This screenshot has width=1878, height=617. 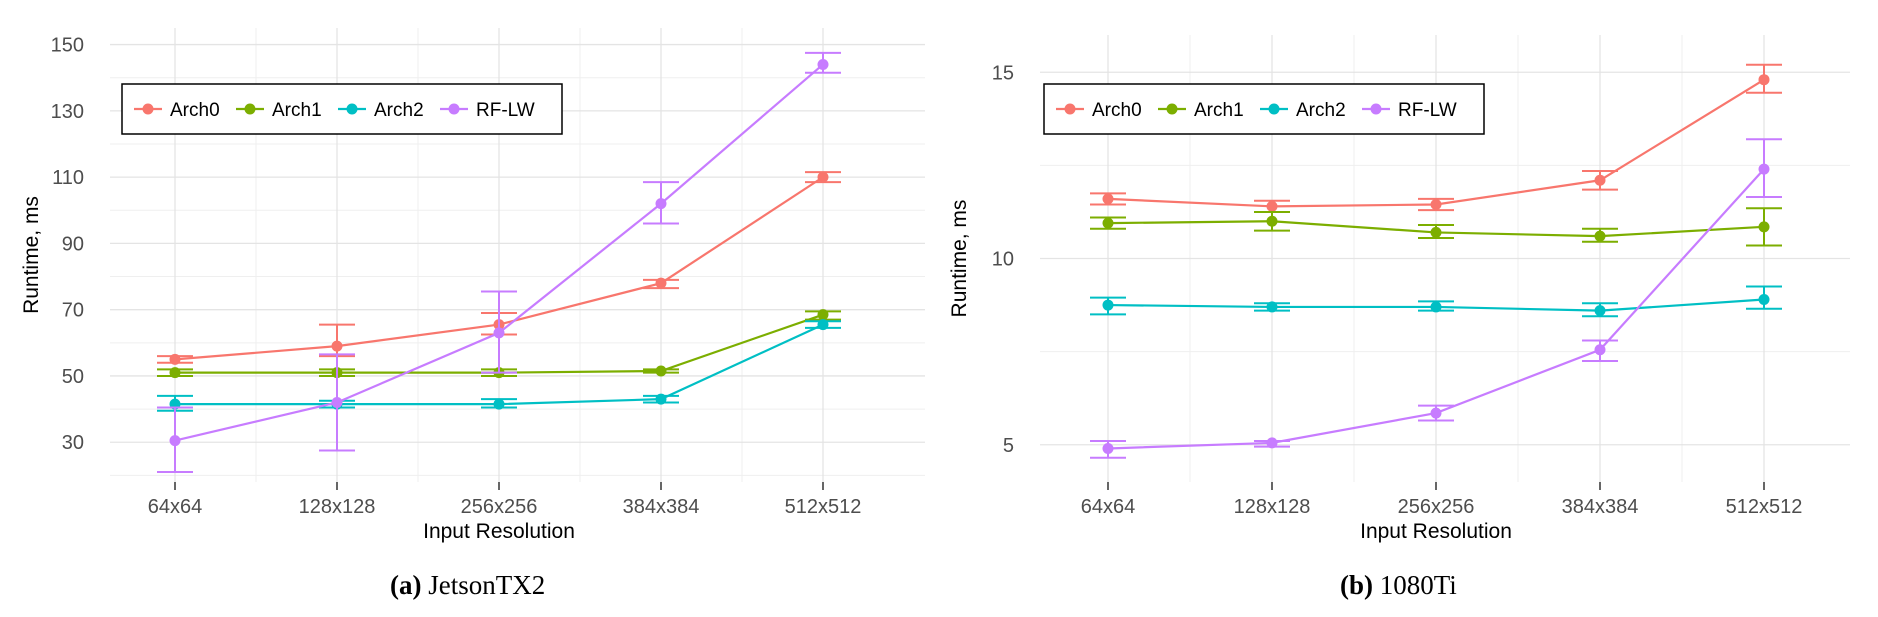 I want to click on caption-b-text: 1080Ti, so click(x=1418, y=585).